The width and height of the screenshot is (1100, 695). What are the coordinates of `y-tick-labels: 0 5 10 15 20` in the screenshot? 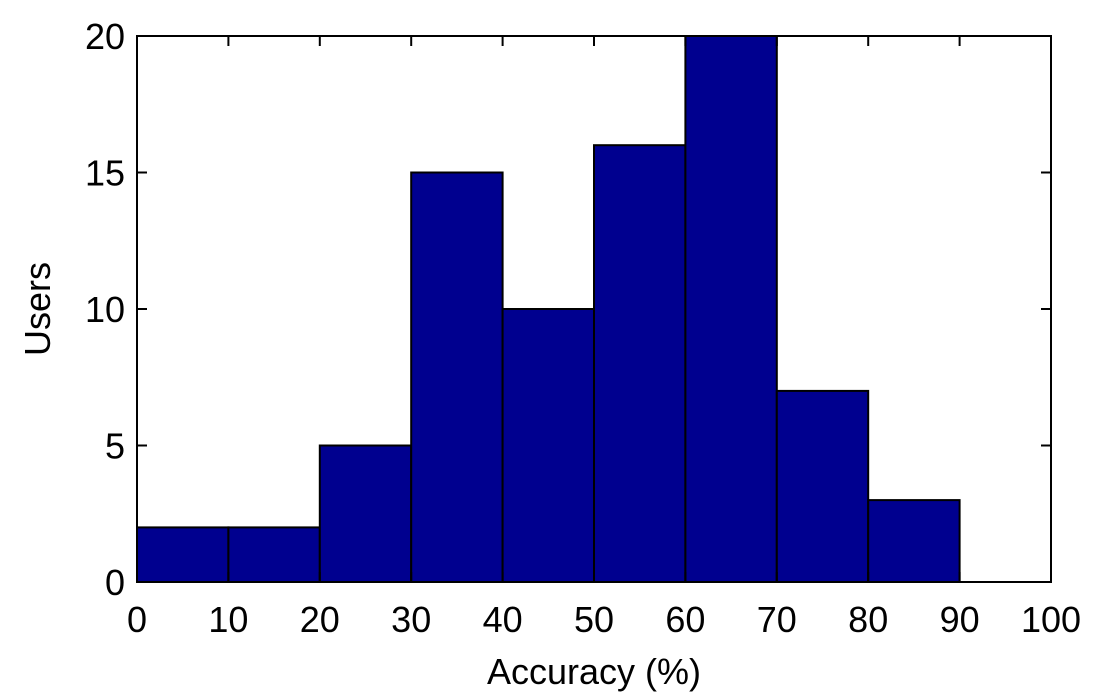 It's located at (105, 309).